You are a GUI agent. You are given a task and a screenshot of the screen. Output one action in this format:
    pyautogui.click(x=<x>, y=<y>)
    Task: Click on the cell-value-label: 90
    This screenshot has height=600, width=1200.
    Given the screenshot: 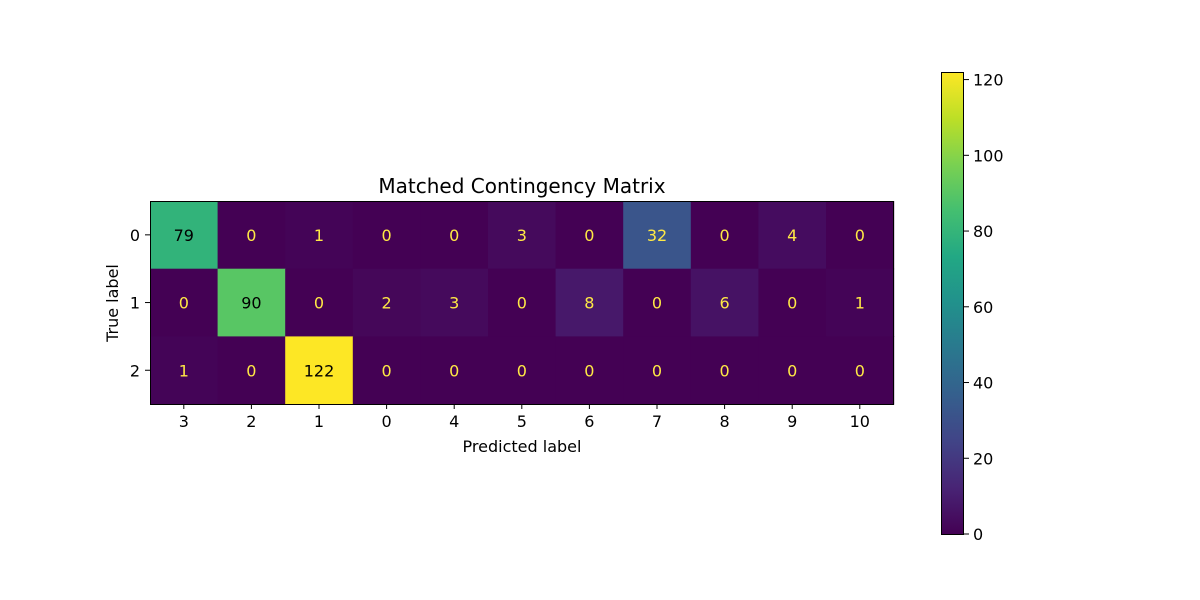 What is the action you would take?
    pyautogui.click(x=251, y=303)
    